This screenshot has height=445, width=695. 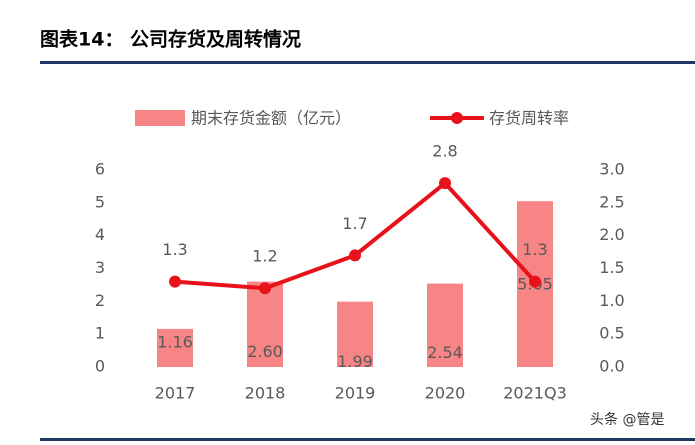 What do you see at coordinates (175, 393) in the screenshot?
I see `x-tick-label: 2017` at bounding box center [175, 393].